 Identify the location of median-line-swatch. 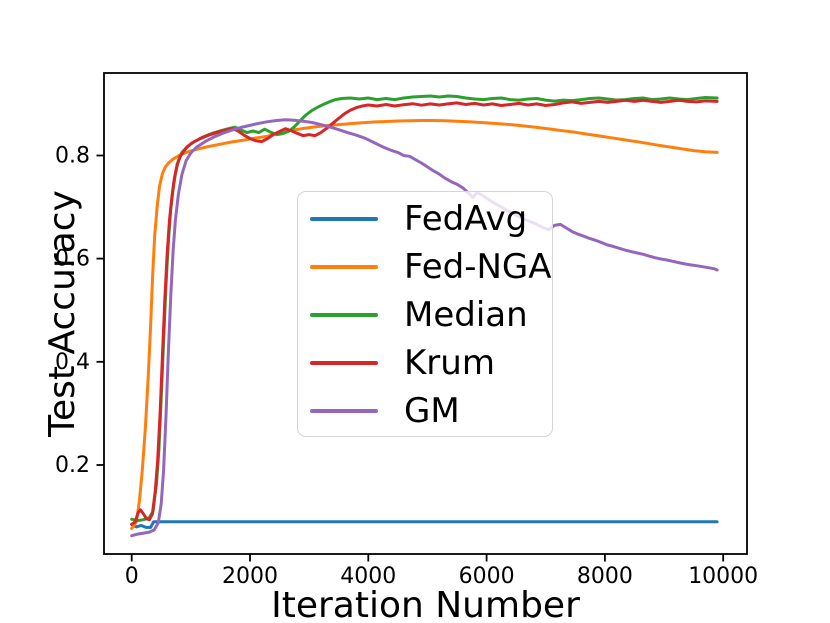
(344, 315).